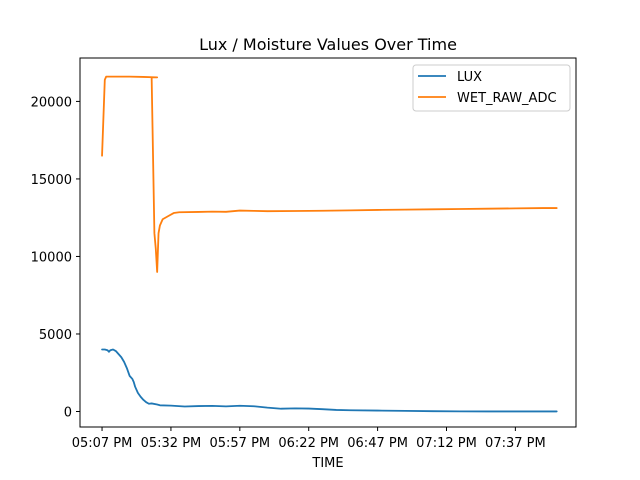 This screenshot has width=640, height=480. I want to click on x-axis-title: TIME, so click(327, 463).